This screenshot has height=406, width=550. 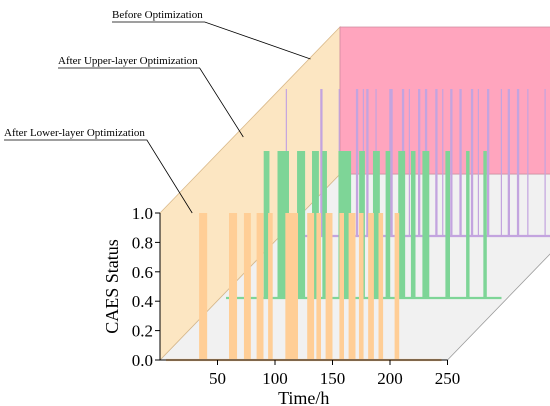 What do you see at coordinates (142, 360) in the screenshot?
I see `y-tick-label: 0.0` at bounding box center [142, 360].